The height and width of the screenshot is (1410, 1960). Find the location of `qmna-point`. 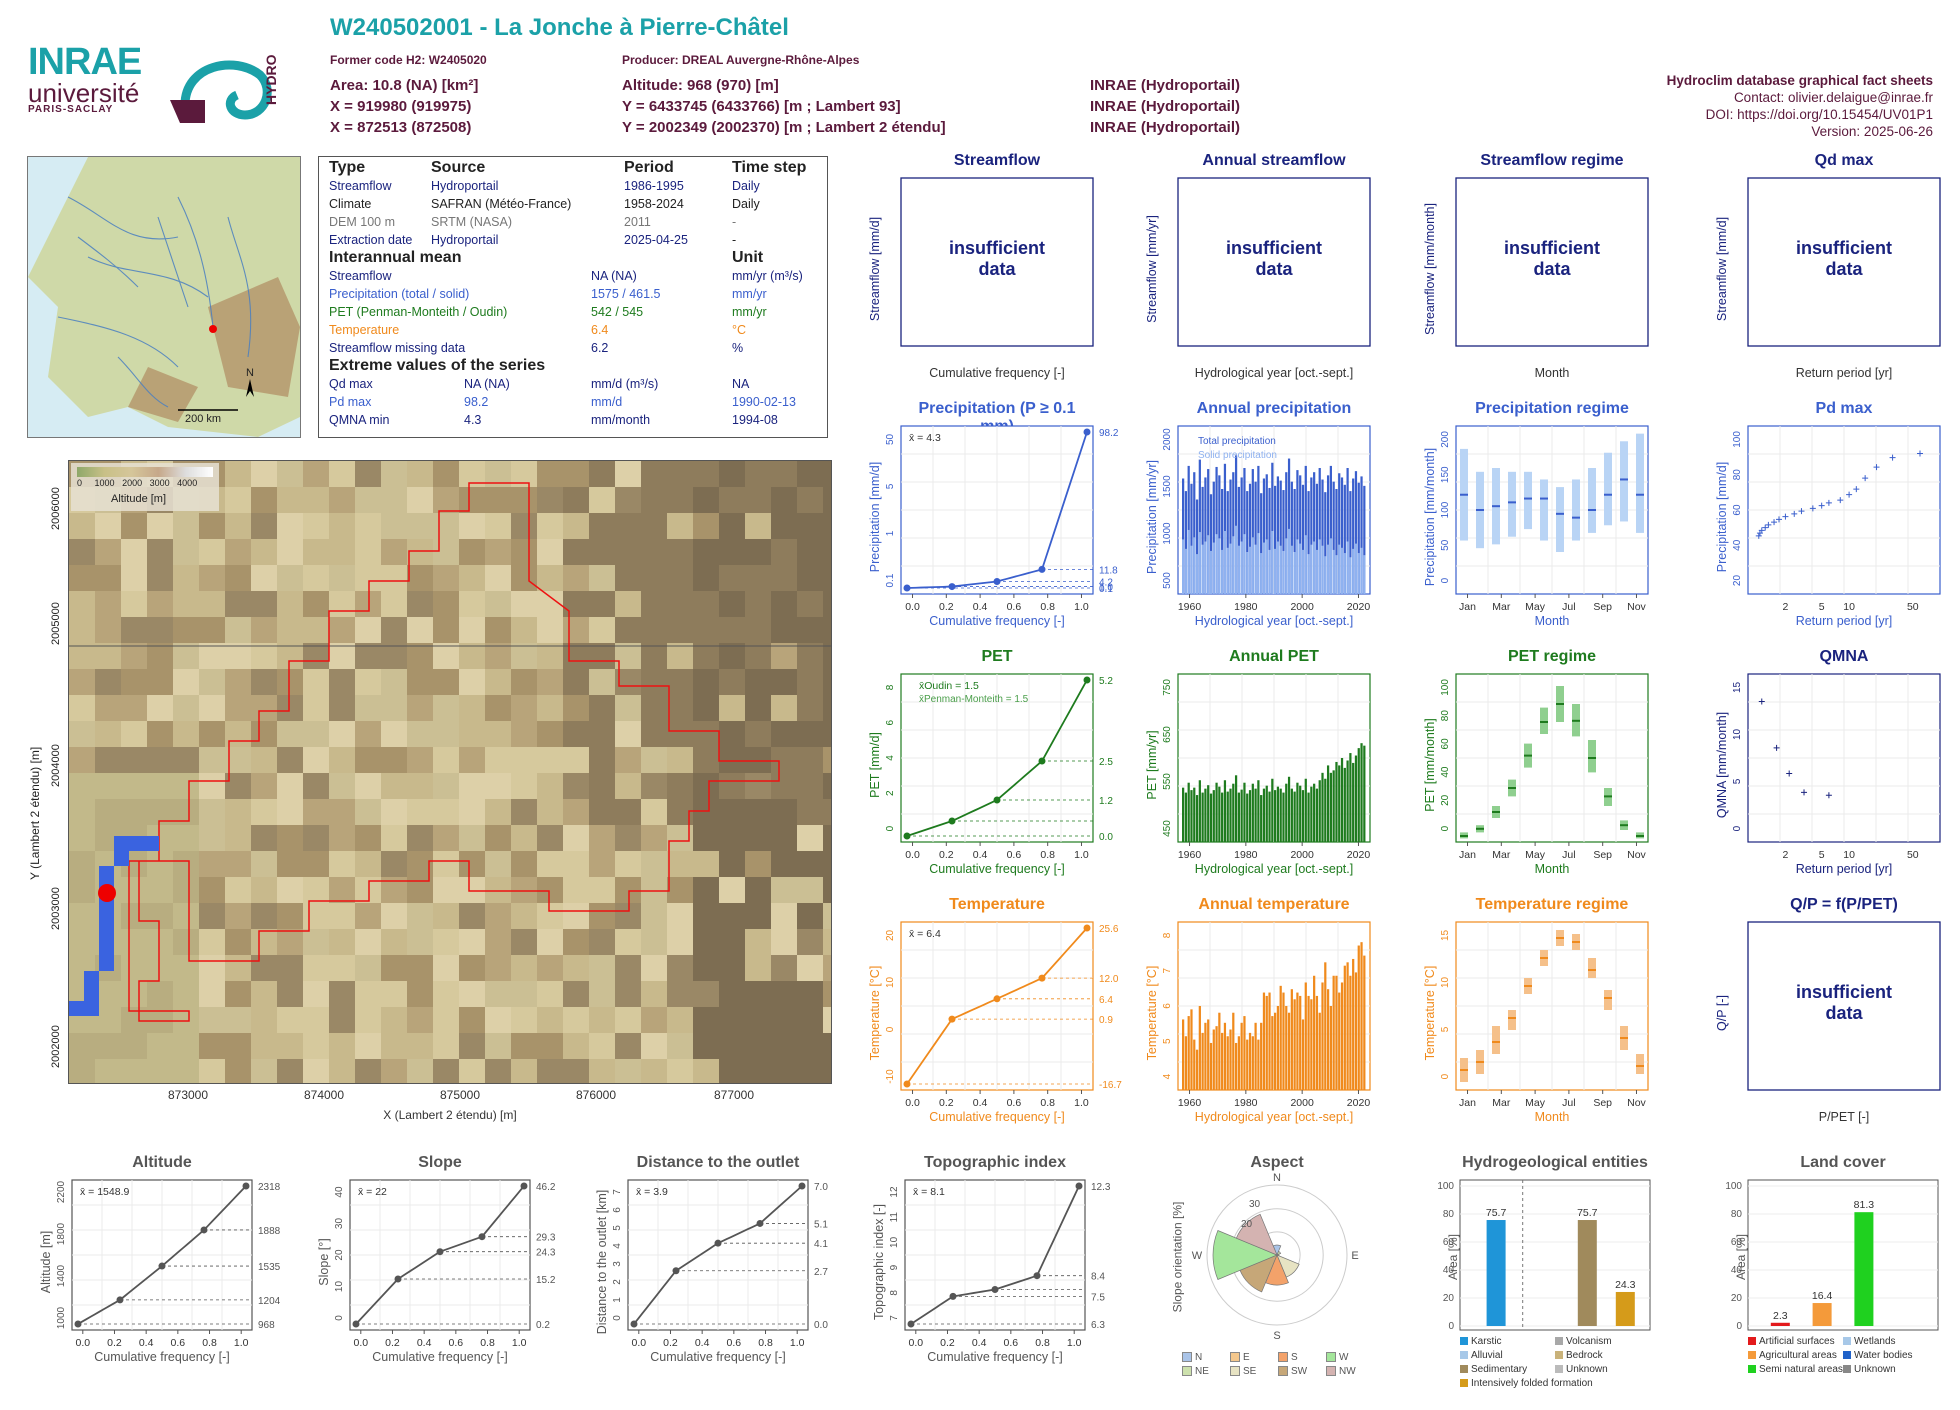

qmna-point is located at coordinates (1804, 792).